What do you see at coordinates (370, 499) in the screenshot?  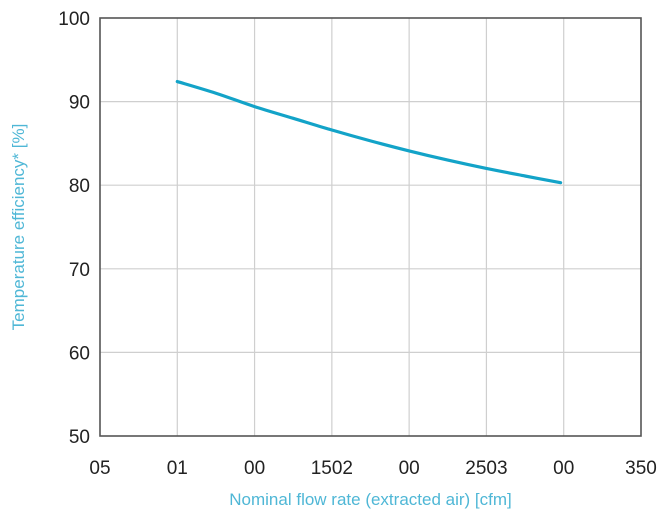 I see `x-axis-title: Nominal flow rate (extracted air) [cfm]` at bounding box center [370, 499].